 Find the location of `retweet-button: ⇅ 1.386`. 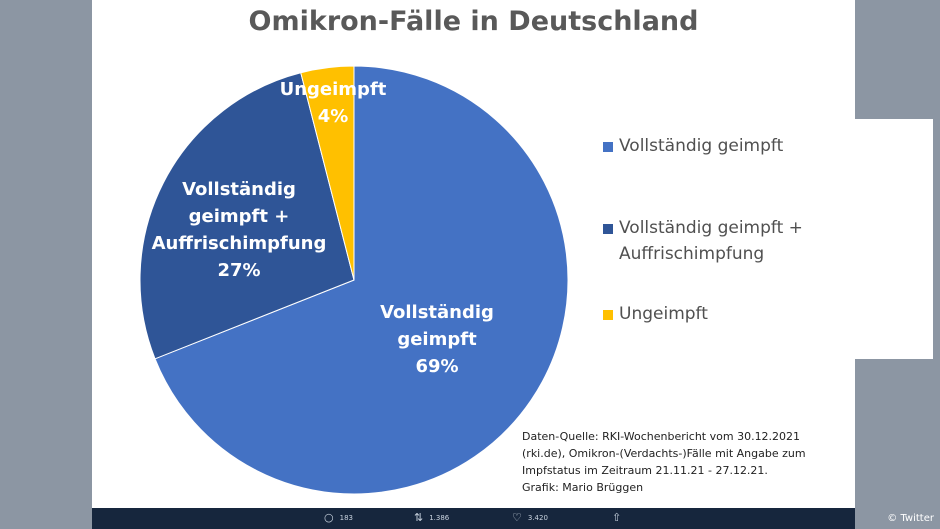

retweet-button: ⇅ 1.386 is located at coordinates (431, 518).